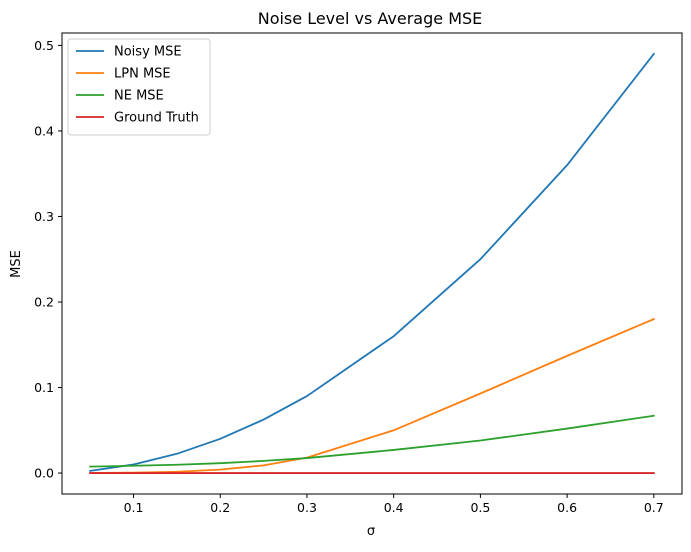 This screenshot has width=691, height=552. What do you see at coordinates (394, 507) in the screenshot?
I see `x-tick-label: 0.4` at bounding box center [394, 507].